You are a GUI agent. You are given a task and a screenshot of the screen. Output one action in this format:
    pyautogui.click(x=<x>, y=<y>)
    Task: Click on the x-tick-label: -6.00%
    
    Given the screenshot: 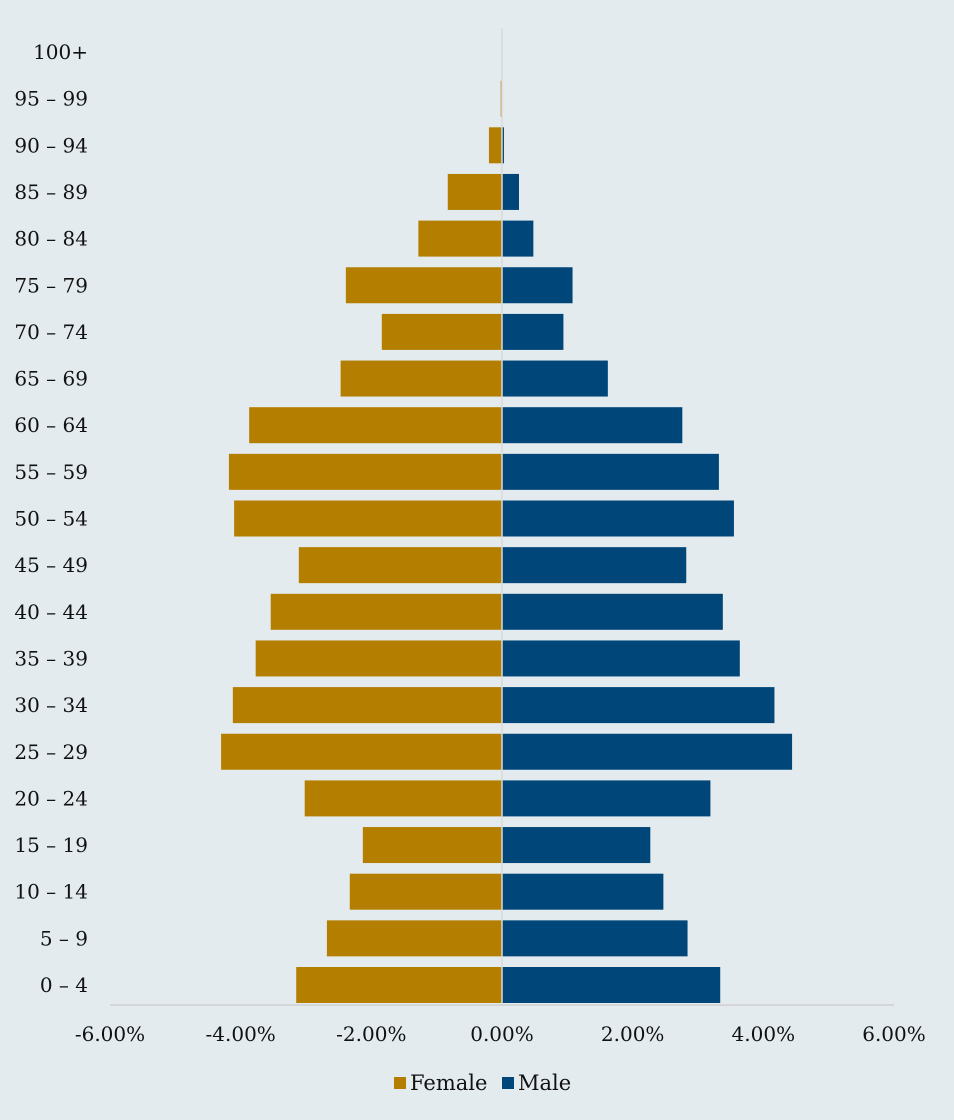 What is the action you would take?
    pyautogui.click(x=110, y=1034)
    